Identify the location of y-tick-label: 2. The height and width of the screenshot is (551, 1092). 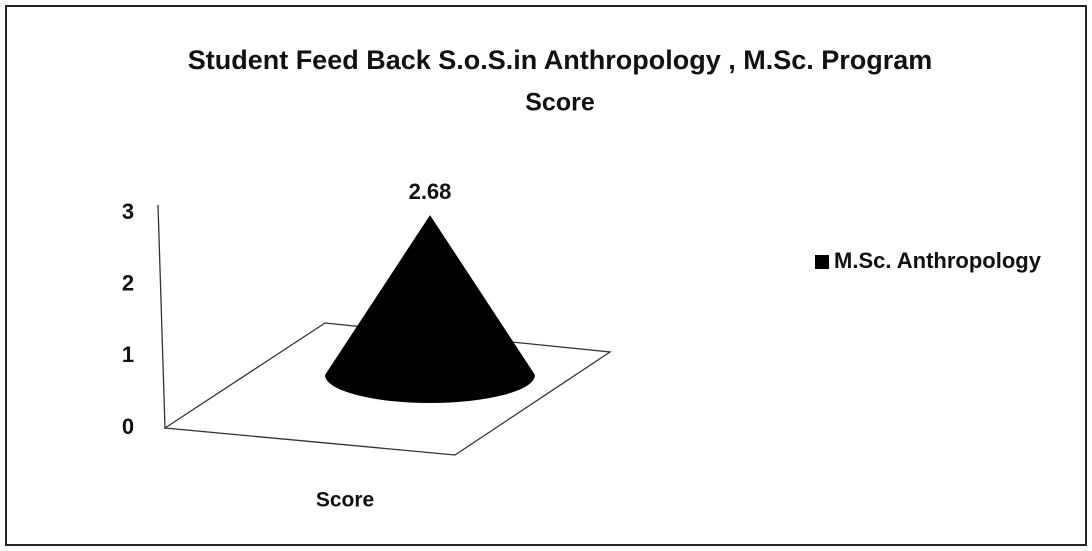
(128, 282).